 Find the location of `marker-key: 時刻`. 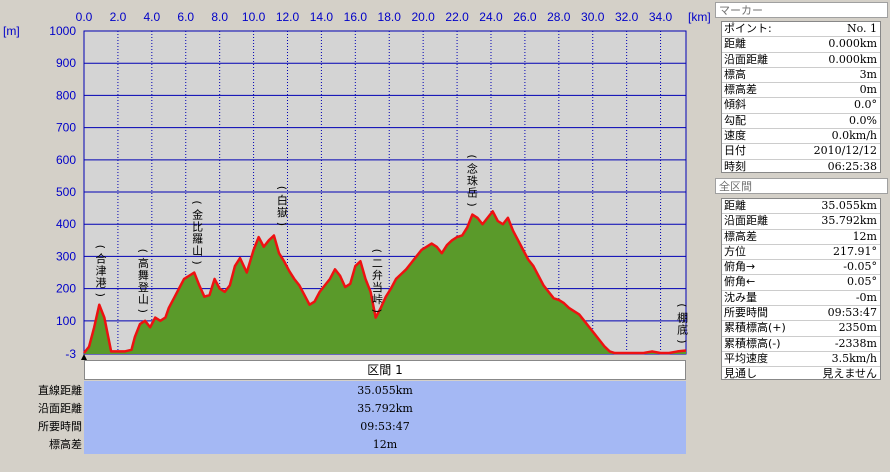

marker-key: 時刻 is located at coordinates (735, 166).